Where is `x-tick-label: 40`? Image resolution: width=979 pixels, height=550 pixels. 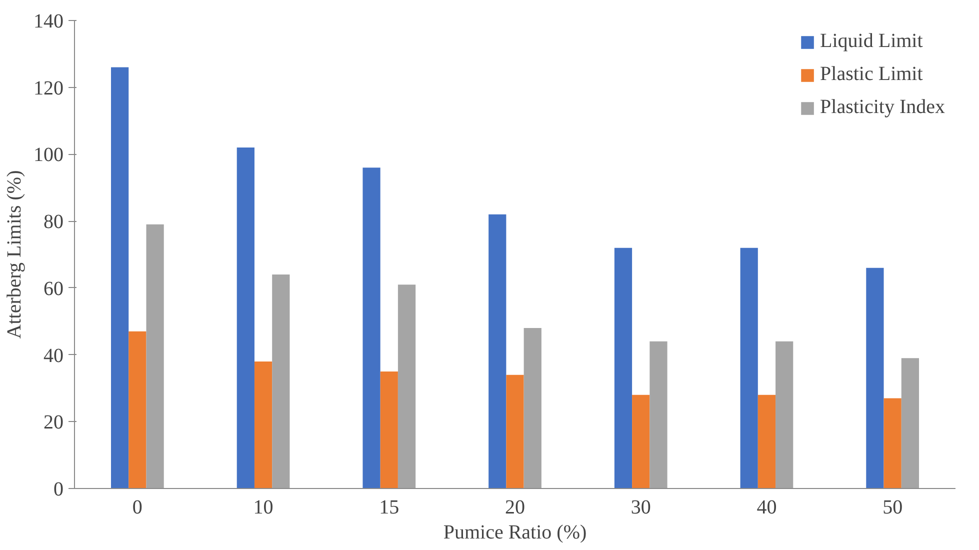
x-tick-label: 40 is located at coordinates (766, 507).